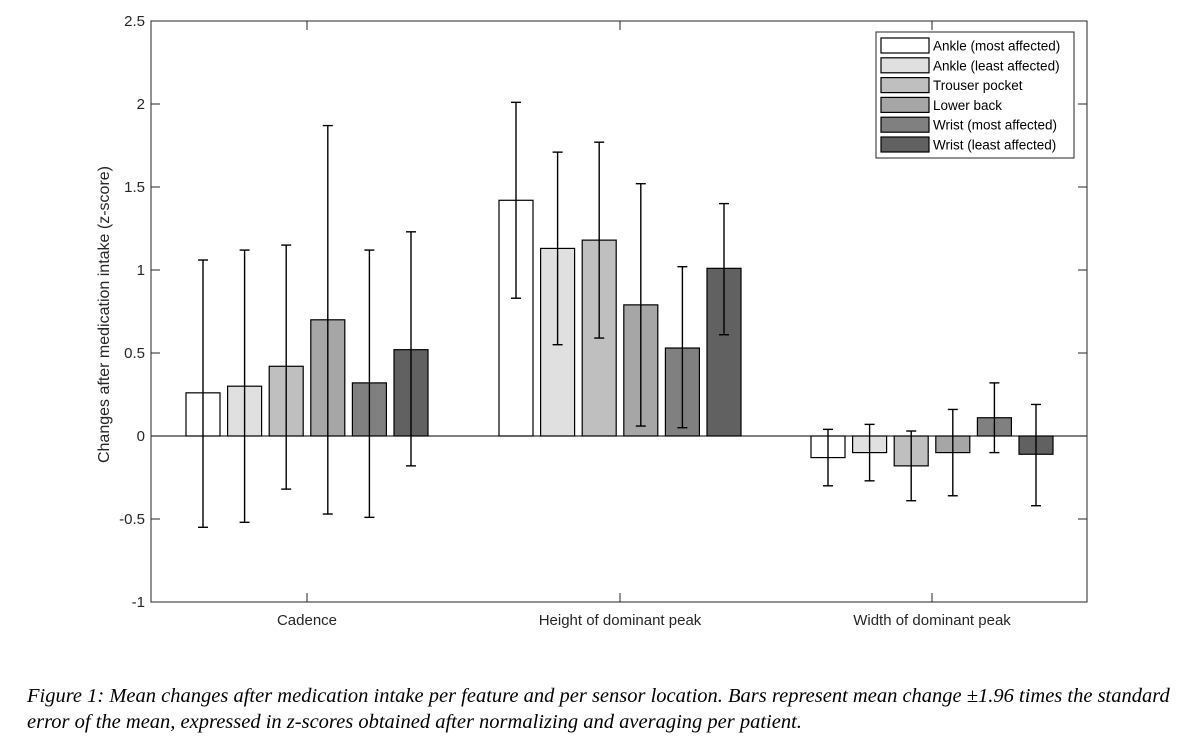 Image resolution: width=1200 pixels, height=745 pixels. Describe the element at coordinates (605, 353) in the screenshot. I see `y-tick: 0.5` at that location.